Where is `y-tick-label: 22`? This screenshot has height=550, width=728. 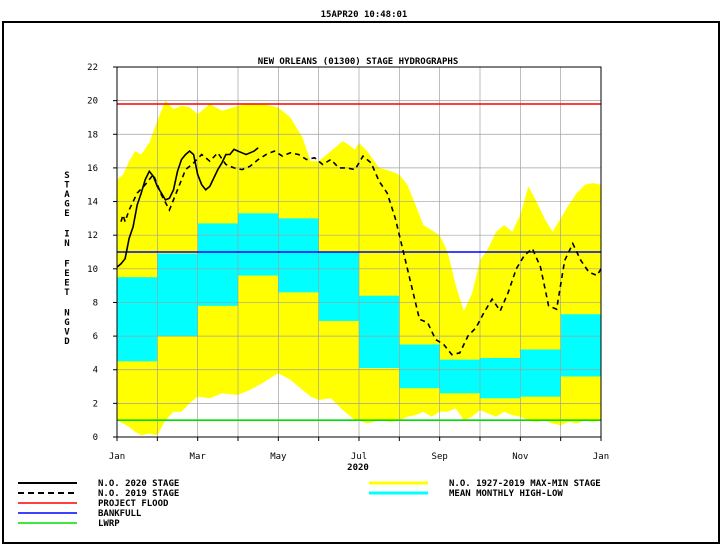 y-tick-label: 22 is located at coordinates (92, 68).